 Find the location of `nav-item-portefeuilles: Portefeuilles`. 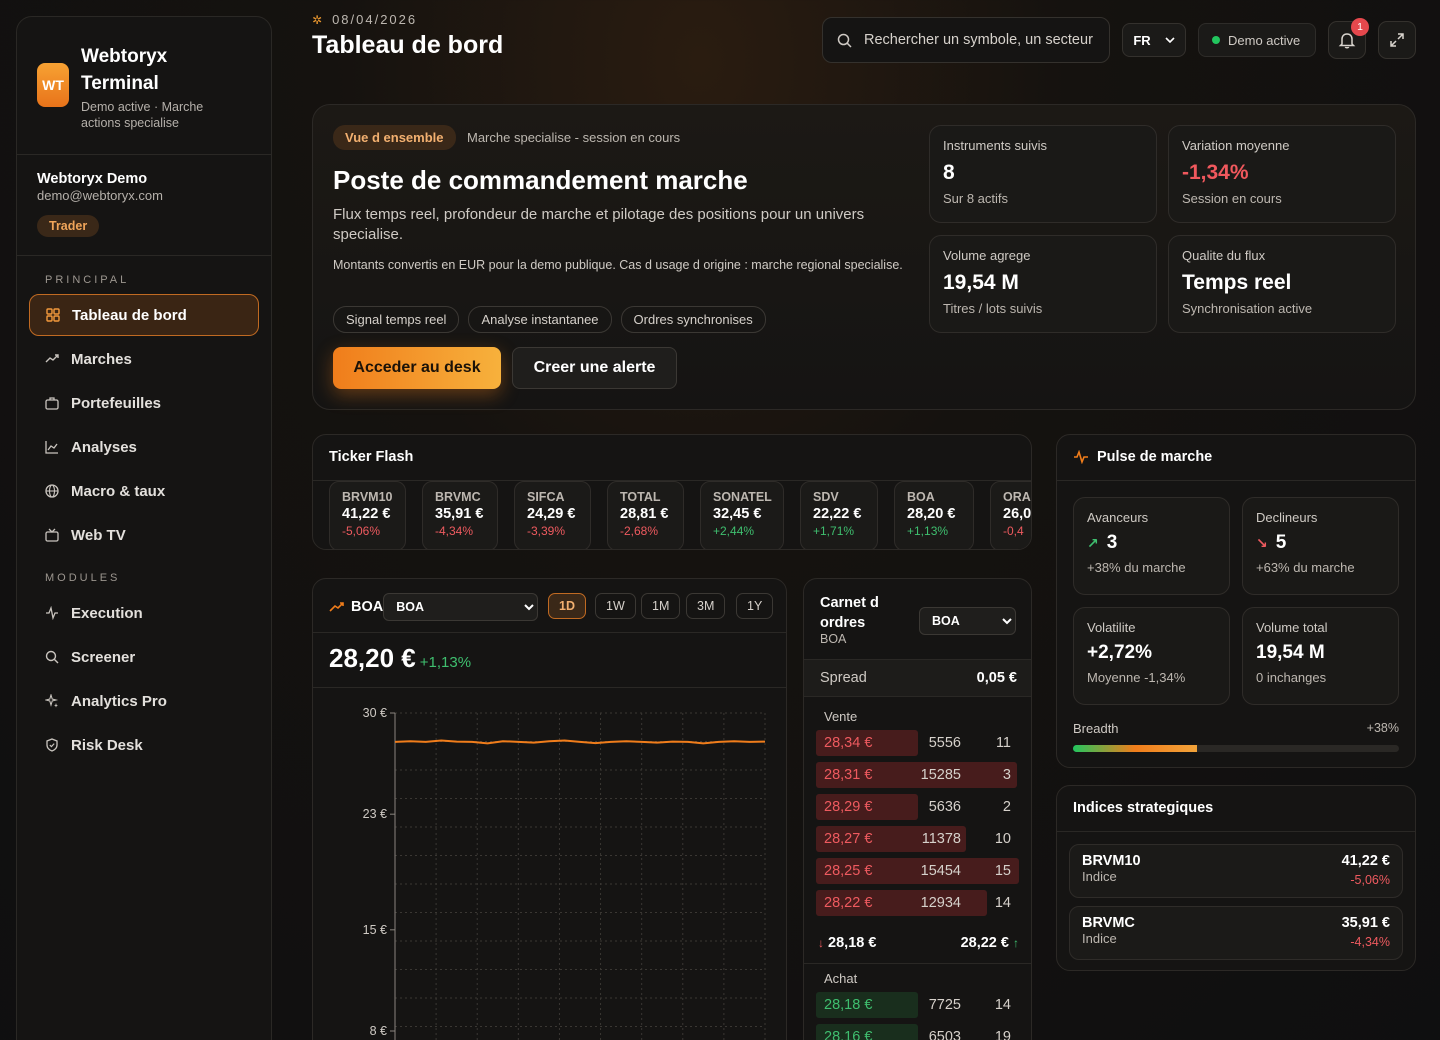

nav-item-portefeuilles: Portefeuilles is located at coordinates (144, 403).